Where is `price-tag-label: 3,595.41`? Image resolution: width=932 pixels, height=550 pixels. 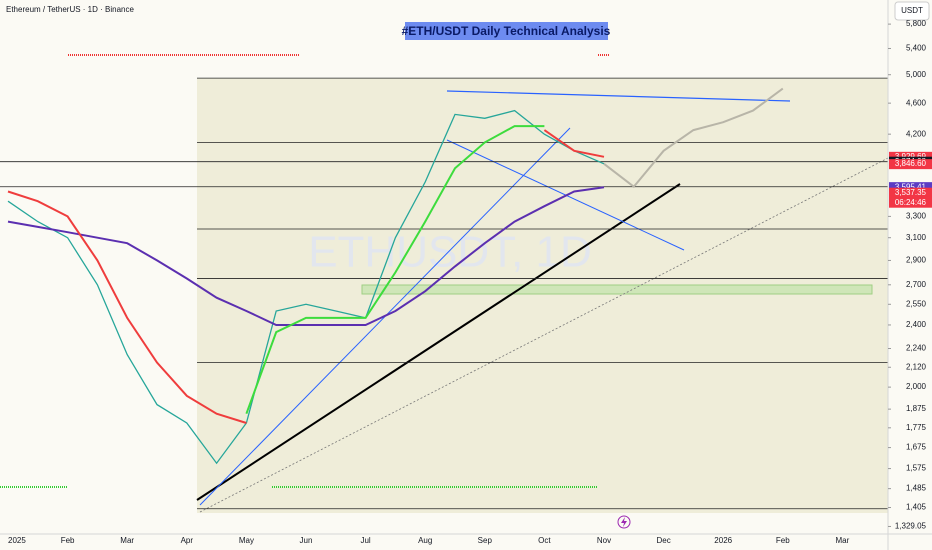
price-tag-label: 3,595.41 is located at coordinates (911, 186).